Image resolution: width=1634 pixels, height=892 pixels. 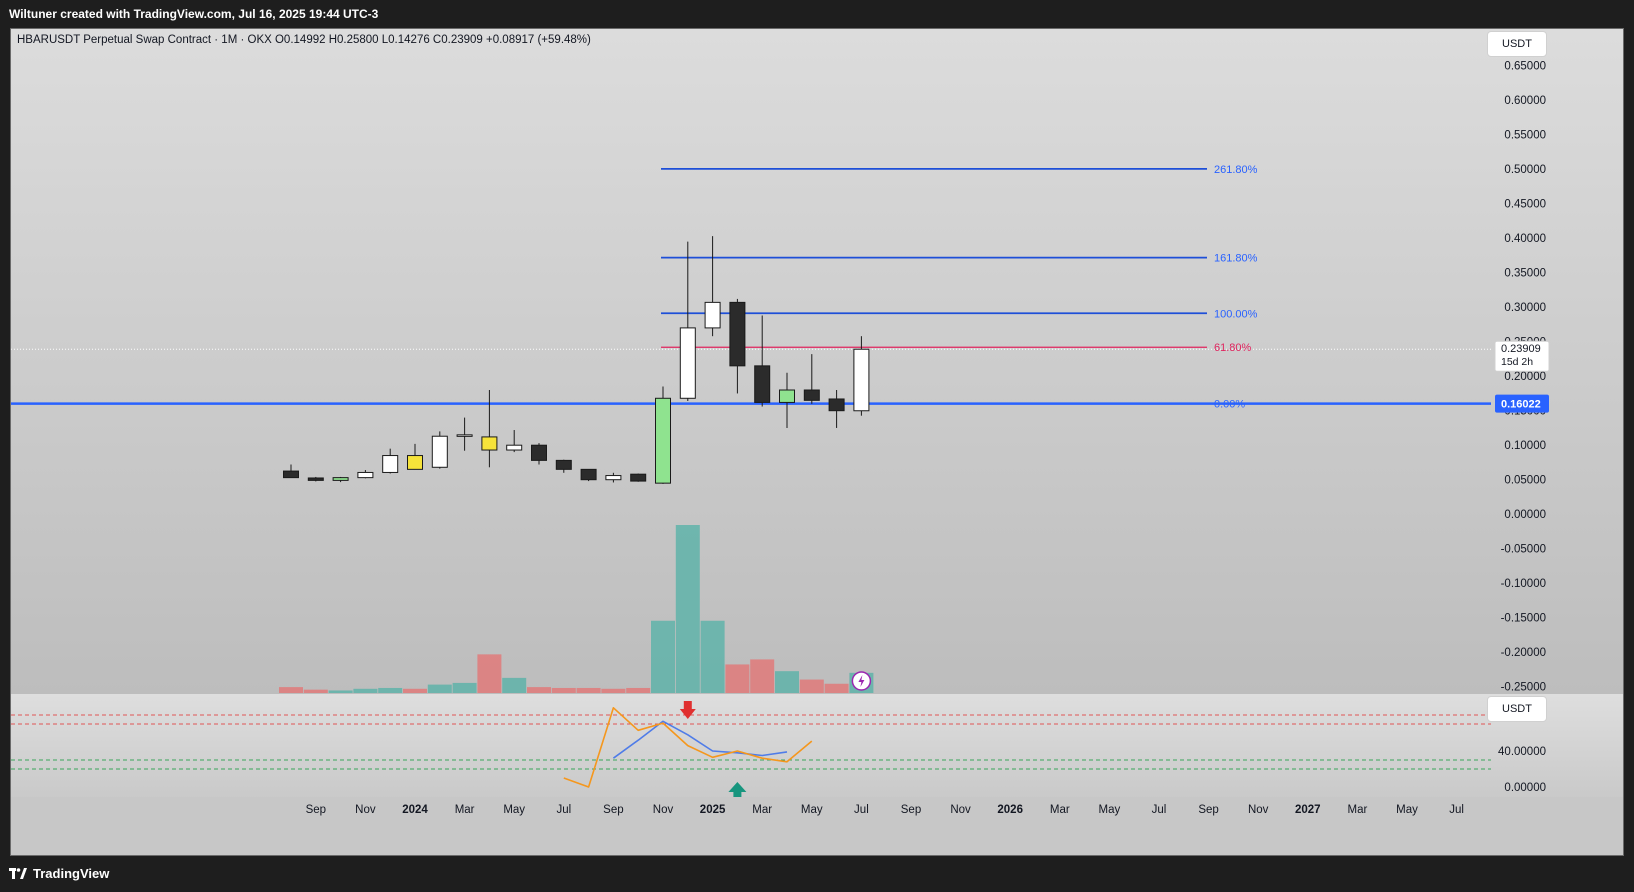 What do you see at coordinates (1525, 239) in the screenshot?
I see `price-axis-label: 0.40000` at bounding box center [1525, 239].